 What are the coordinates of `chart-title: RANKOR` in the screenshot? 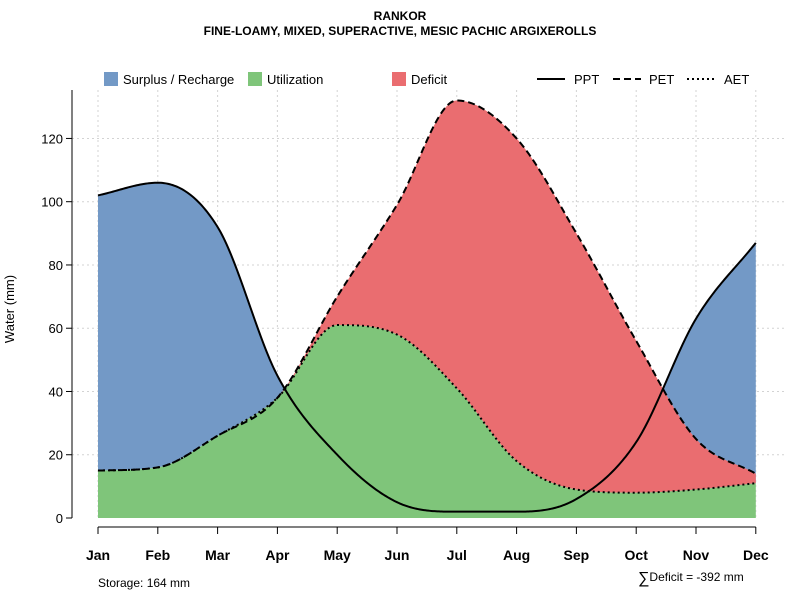 It's located at (400, 16).